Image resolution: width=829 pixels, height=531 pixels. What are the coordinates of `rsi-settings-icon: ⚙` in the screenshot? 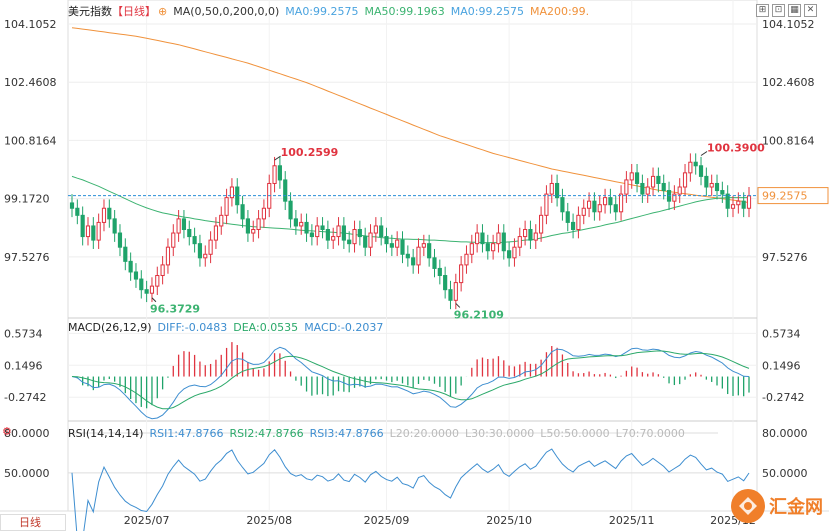 It's located at (7, 431).